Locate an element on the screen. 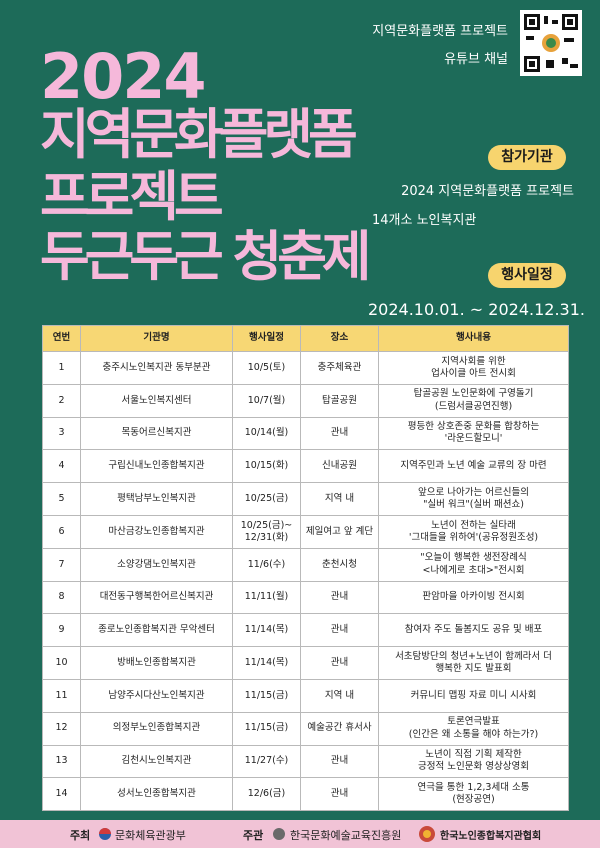  organizer-name: 한국문화예술교육진흥원 is located at coordinates (346, 835).